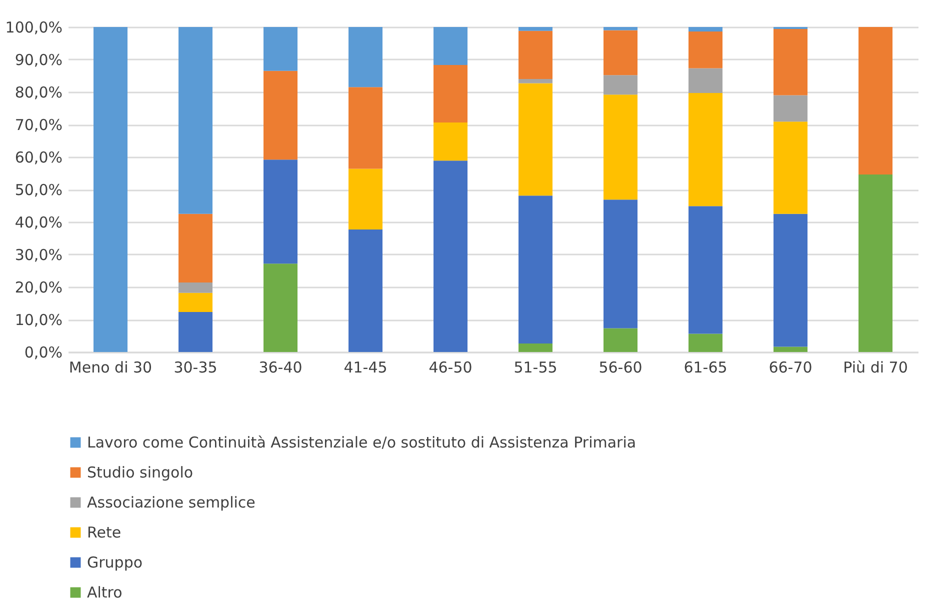 The width and height of the screenshot is (931, 600). I want to click on legend-label: Altro, so click(104, 592).